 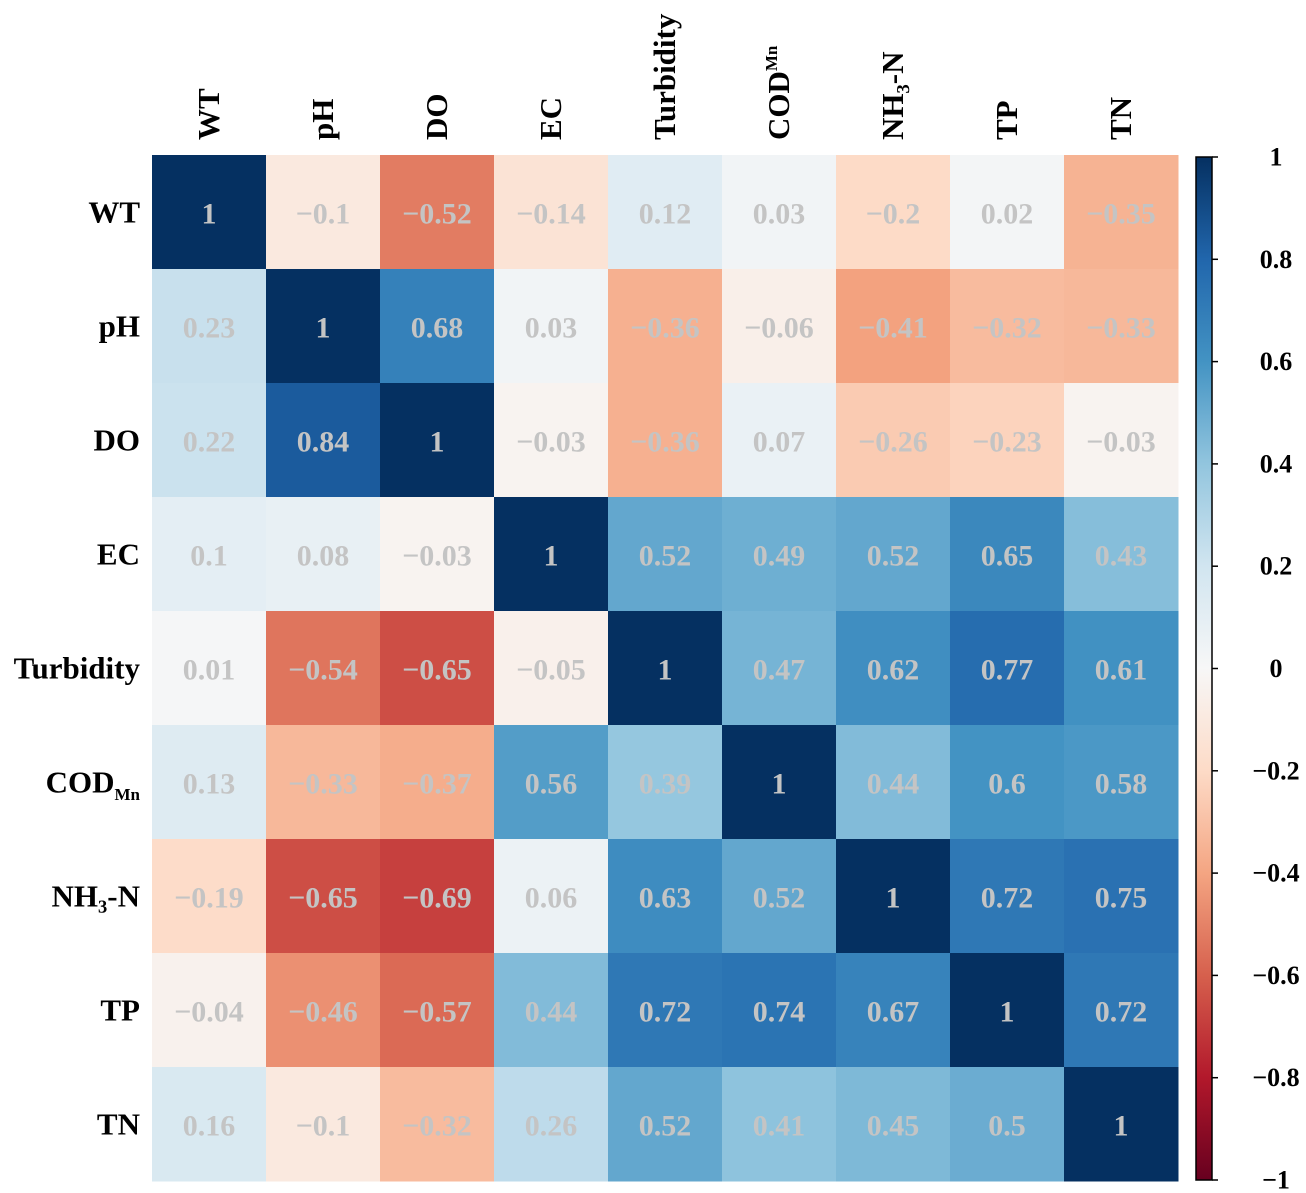 What do you see at coordinates (323, 214) in the screenshot?
I see `cell-value-label: −0.1` at bounding box center [323, 214].